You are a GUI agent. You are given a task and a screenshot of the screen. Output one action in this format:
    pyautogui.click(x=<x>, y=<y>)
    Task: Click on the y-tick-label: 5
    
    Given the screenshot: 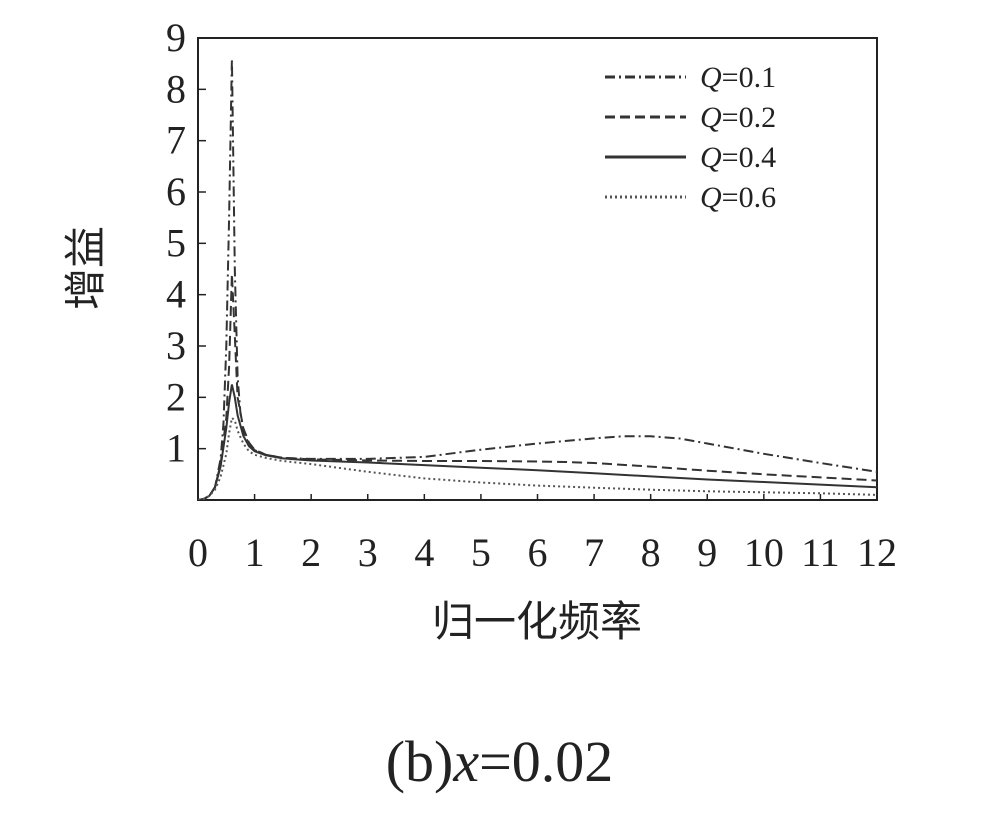 What is the action you would take?
    pyautogui.click(x=176, y=242)
    